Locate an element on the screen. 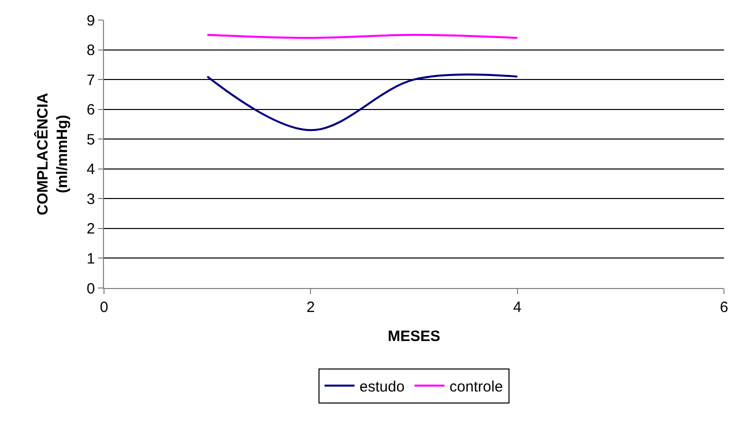 This screenshot has width=745, height=425. y-tick-label: 4 is located at coordinates (90, 169).